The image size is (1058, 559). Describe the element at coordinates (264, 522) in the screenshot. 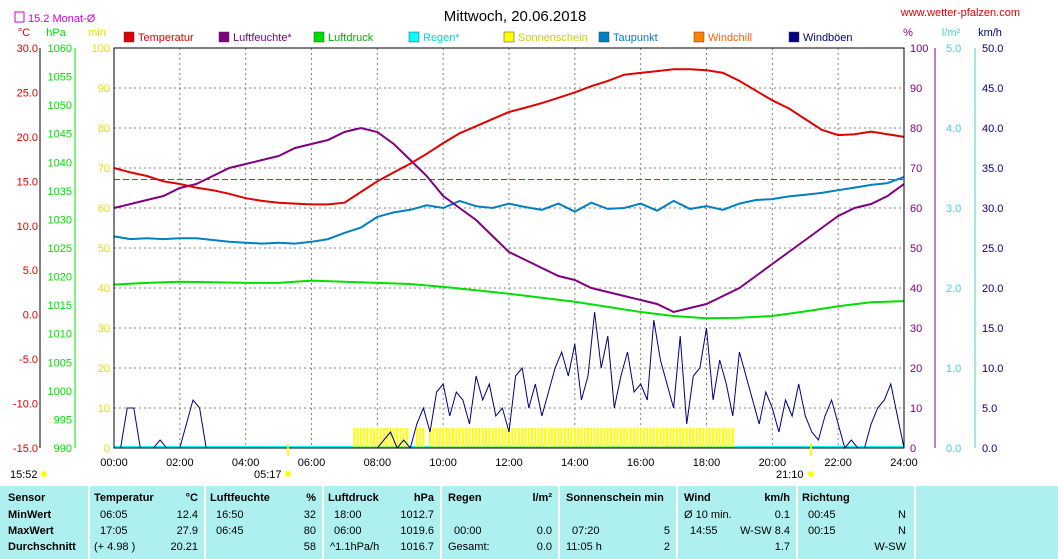

I see `stats-col-humidity: Luftfeuchte% 16:50 32 06:45 80 58` at that location.